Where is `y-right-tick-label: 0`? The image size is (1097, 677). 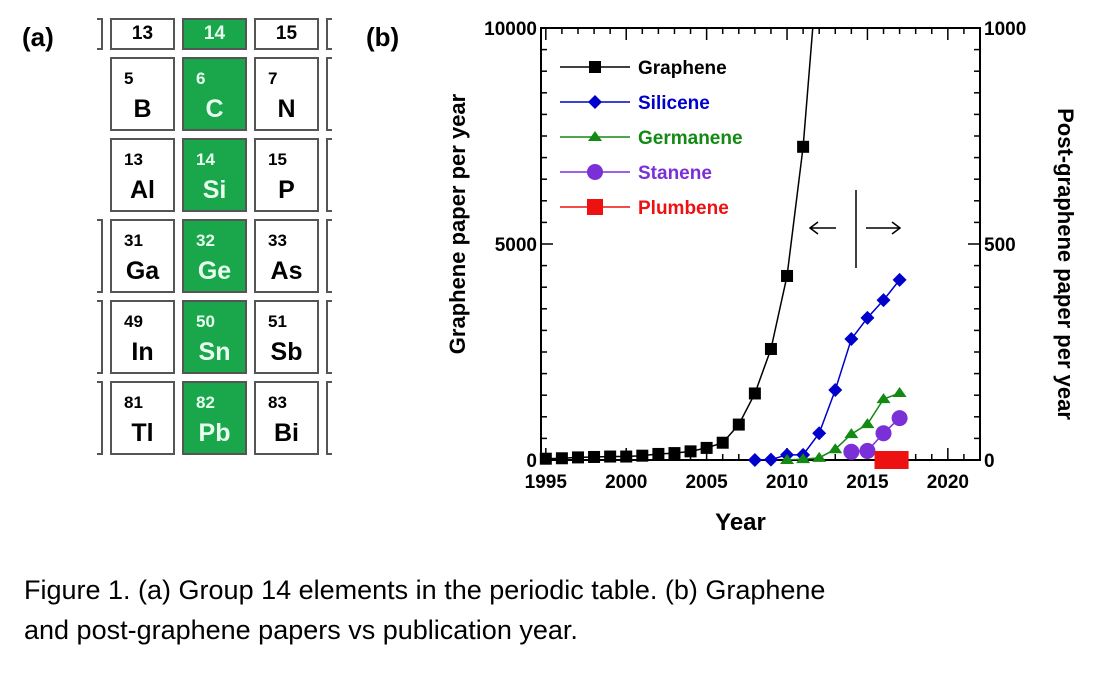
y-right-tick-label: 0 is located at coordinates (989, 461).